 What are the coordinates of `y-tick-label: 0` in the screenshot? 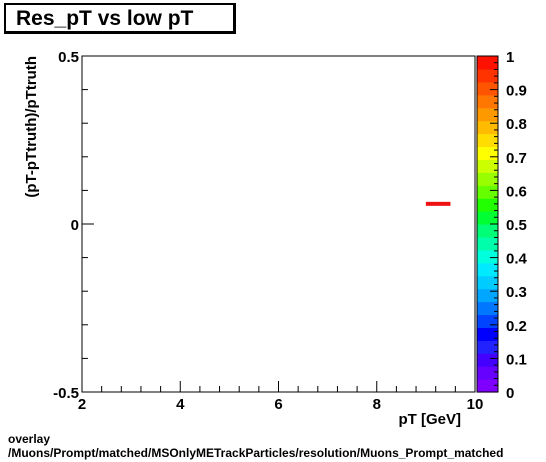 It's located at (75, 225).